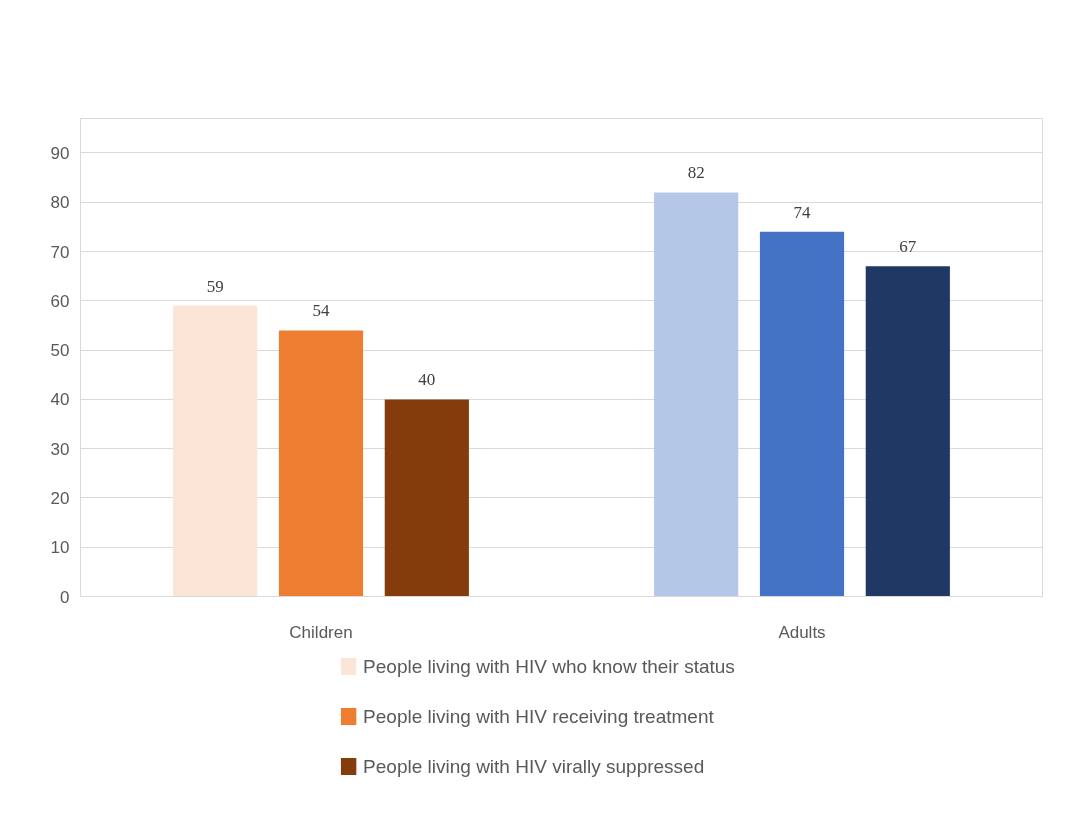  Describe the element at coordinates (60, 498) in the screenshot. I see `y-tick-label: 20` at that location.